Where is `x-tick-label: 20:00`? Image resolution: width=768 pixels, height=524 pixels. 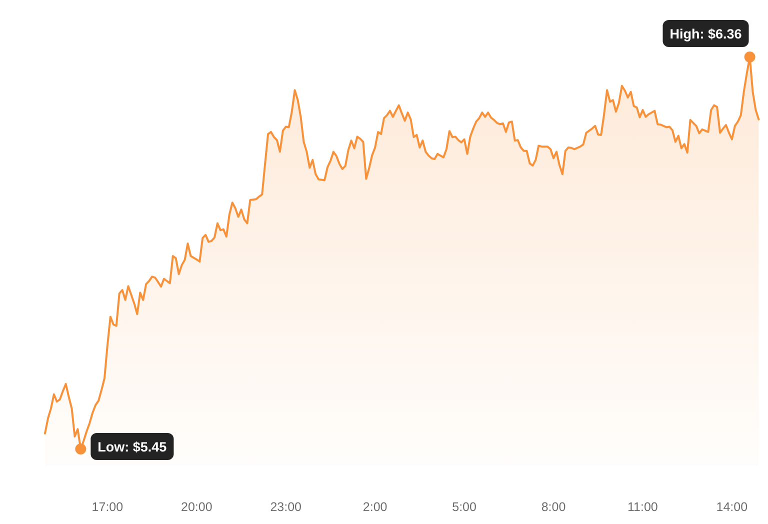 x-tick-label: 20:00 is located at coordinates (196, 507).